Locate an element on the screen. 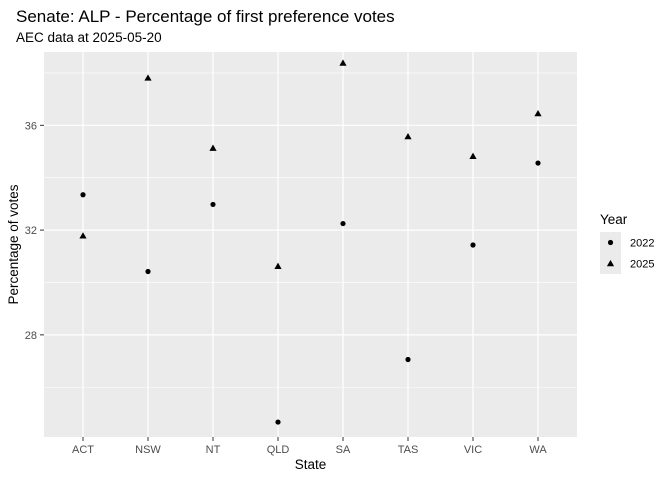  x-tick-label: VIC is located at coordinates (473, 450).